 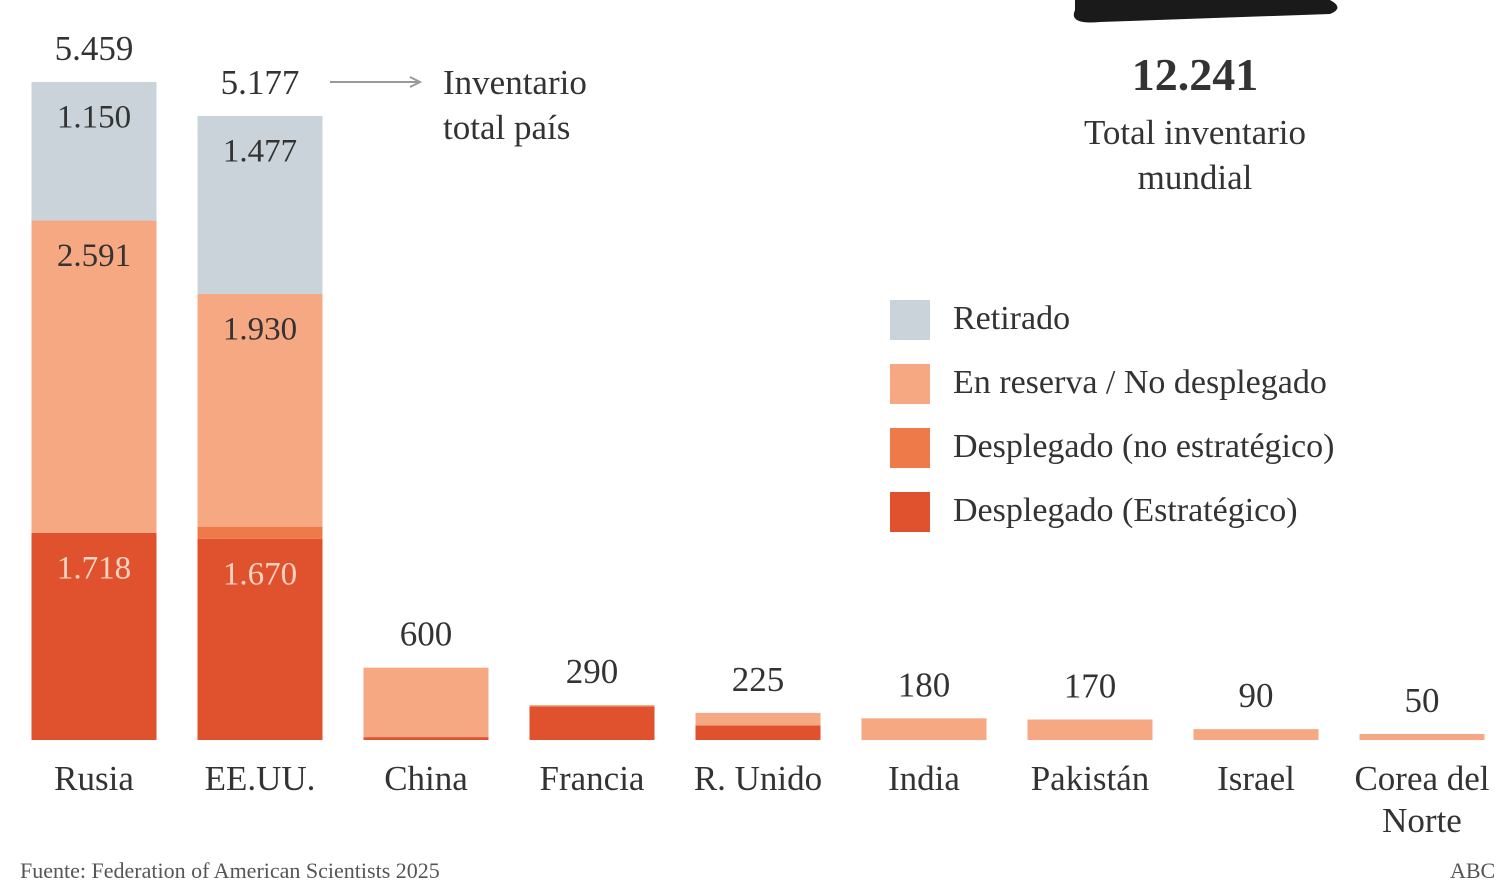 I want to click on x-tick-label: Francia, so click(x=592, y=778).